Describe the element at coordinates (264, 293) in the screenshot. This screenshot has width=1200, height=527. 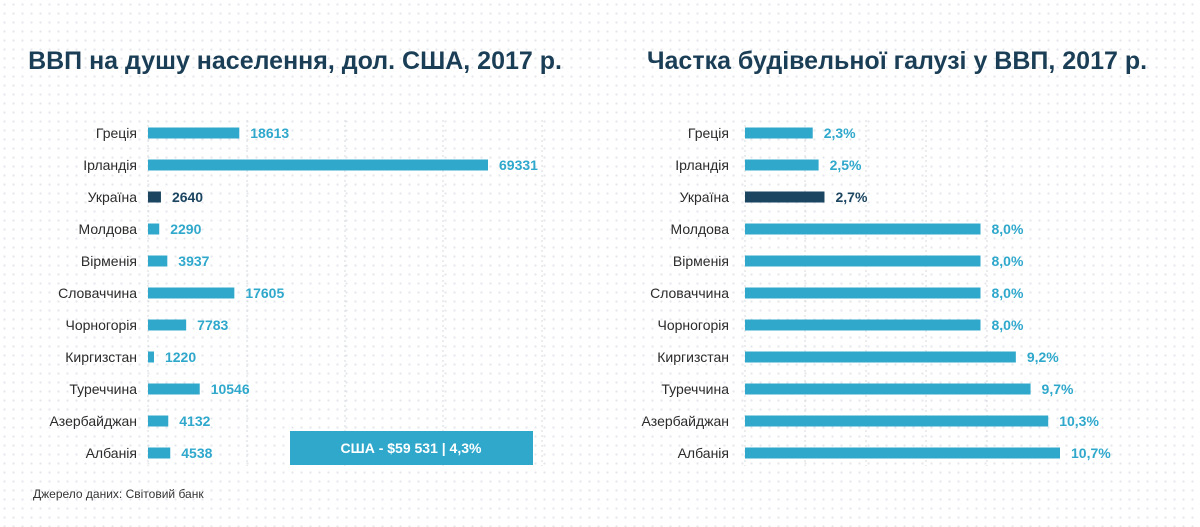
I see `data-label: 17605` at that location.